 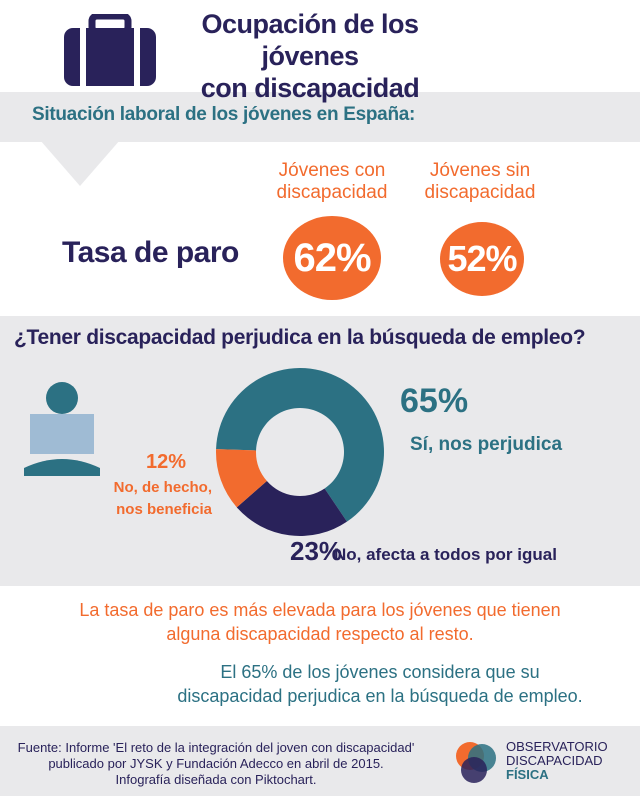 I want to click on value-label: 65%, so click(x=434, y=401).